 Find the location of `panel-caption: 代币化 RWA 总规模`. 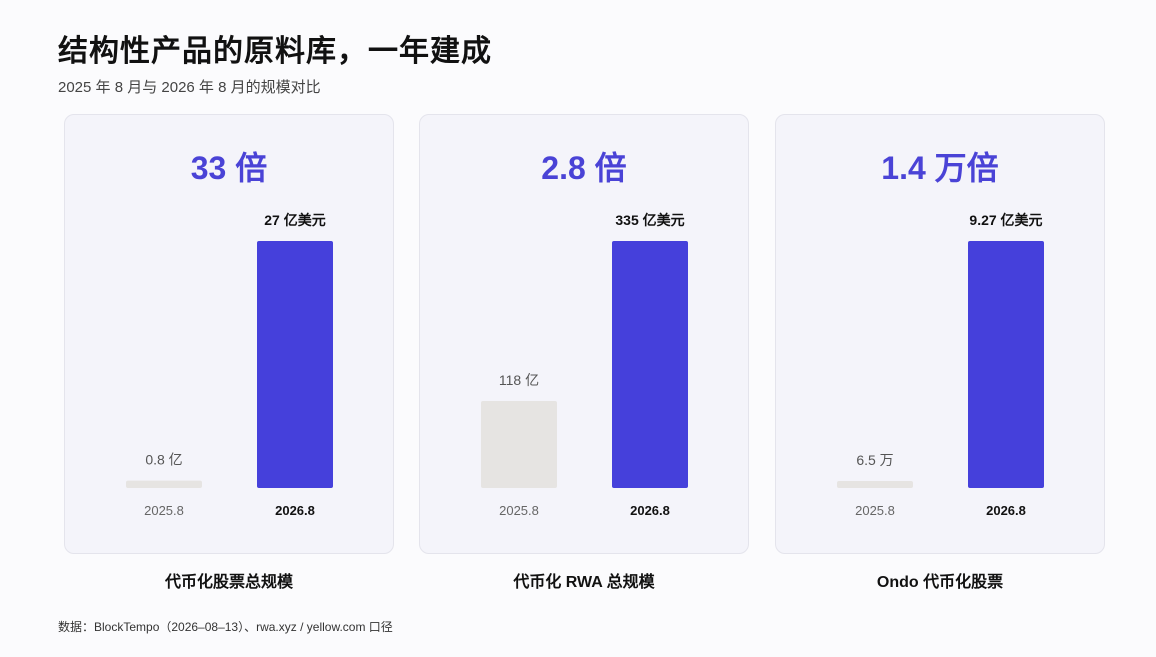

panel-caption: 代币化 RWA 总规模 is located at coordinates (584, 582).